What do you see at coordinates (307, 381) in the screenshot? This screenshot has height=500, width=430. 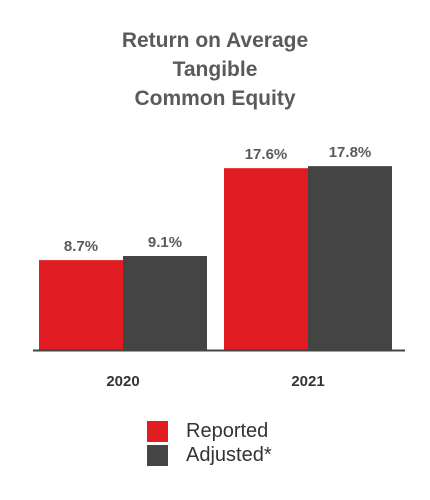 I see `x-tick-label-2021: 2021` at bounding box center [307, 381].